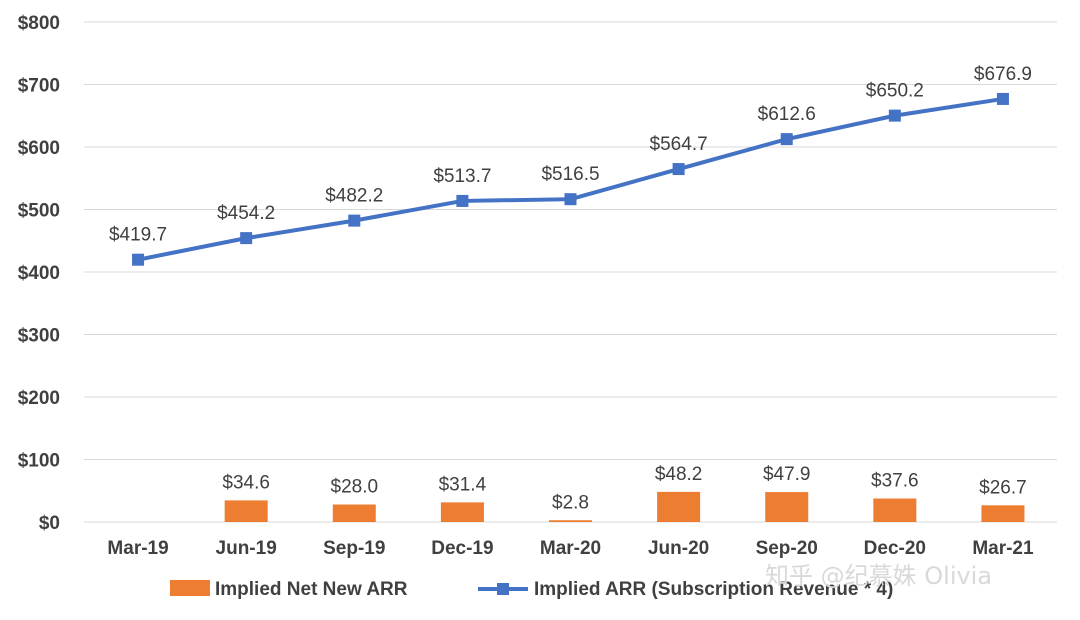  I want to click on y-axis: $0 $100 $200 $300 $400 $500 $600 $700 $800, so click(39, 273).